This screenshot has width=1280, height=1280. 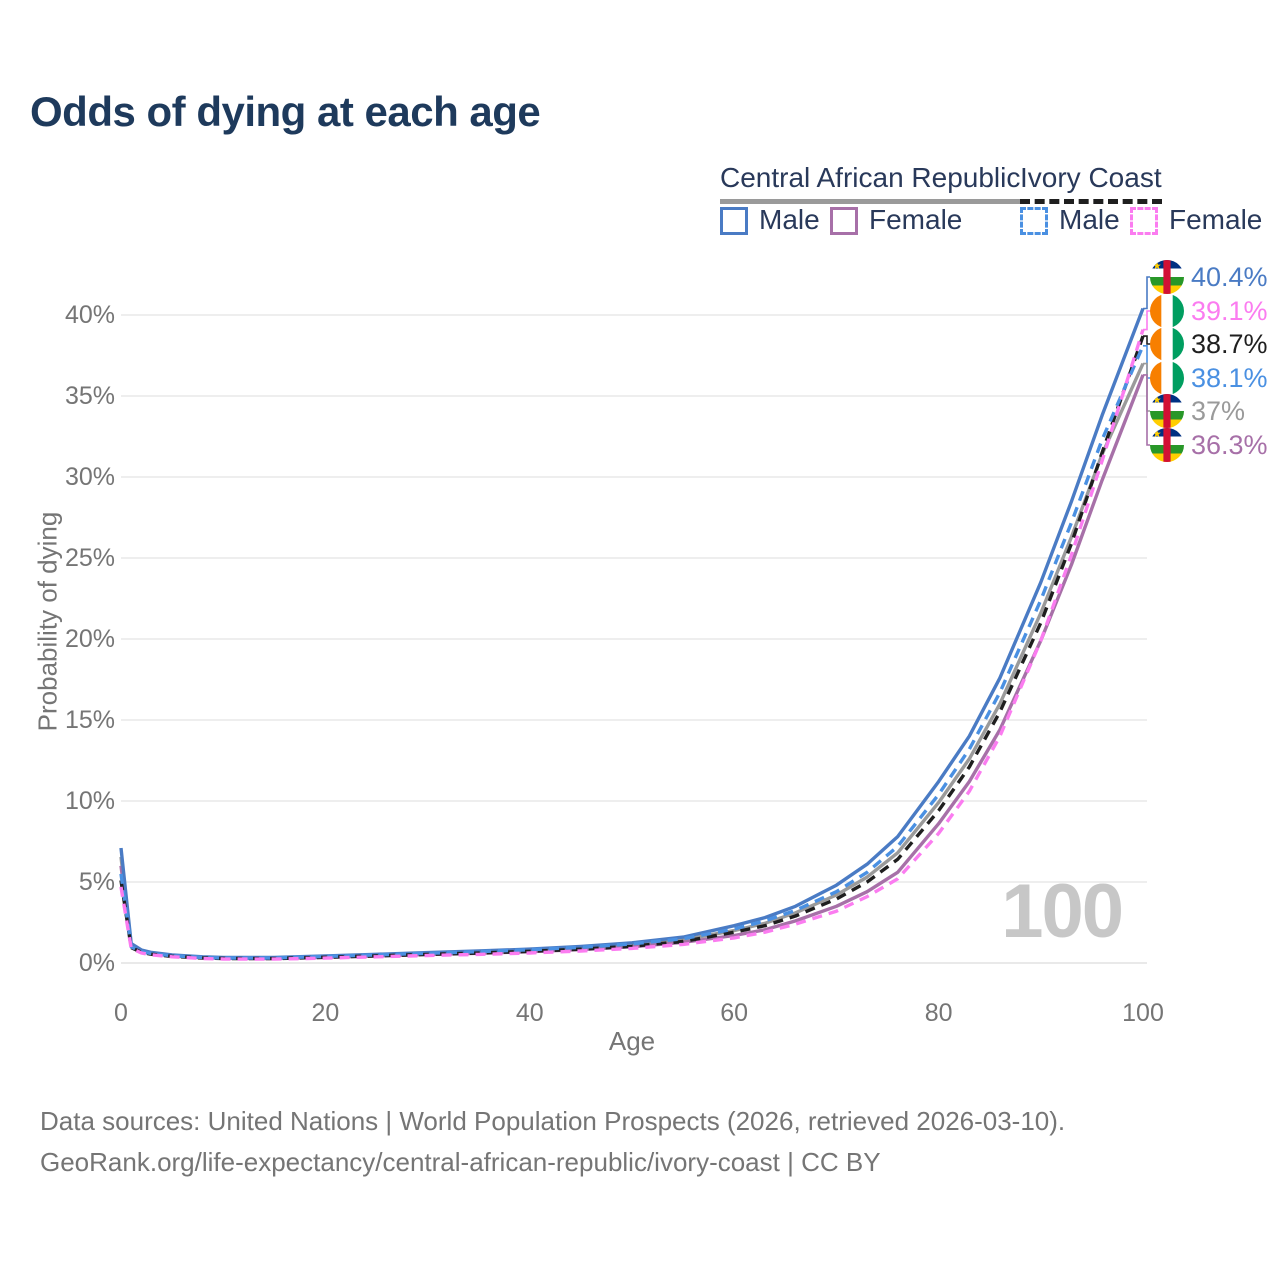 I want to click on x-tick-label: 60, so click(x=734, y=1013).